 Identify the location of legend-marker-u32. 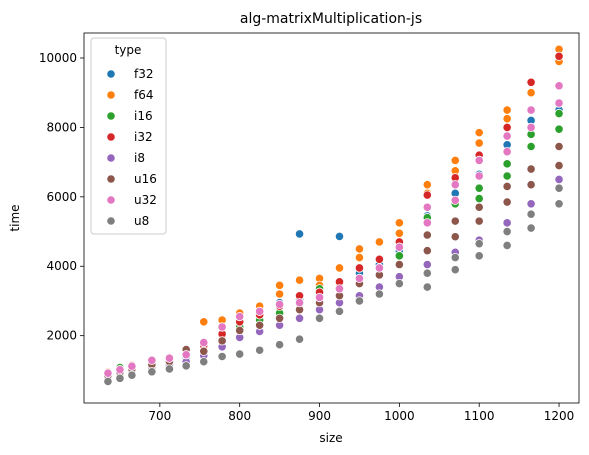
(111, 200).